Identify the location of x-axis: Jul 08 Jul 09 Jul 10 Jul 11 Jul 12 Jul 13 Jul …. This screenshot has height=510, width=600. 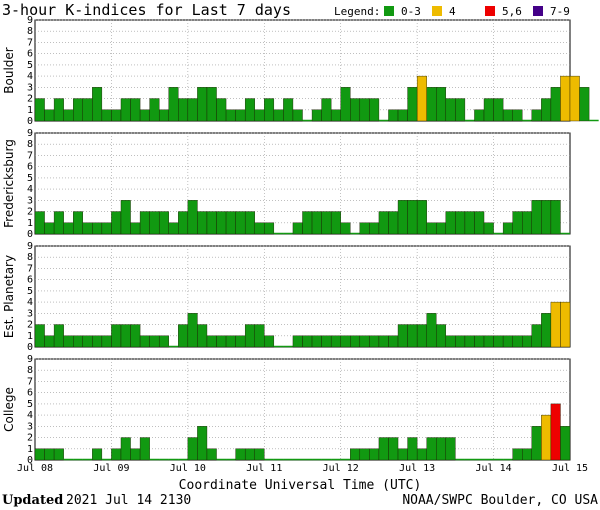
(302, 468).